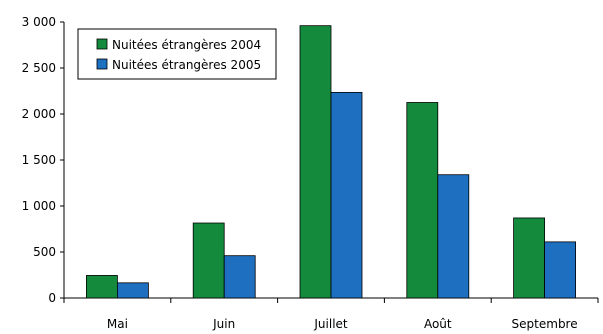  I want to click on y-tick-label: 1 500, so click(39, 160).